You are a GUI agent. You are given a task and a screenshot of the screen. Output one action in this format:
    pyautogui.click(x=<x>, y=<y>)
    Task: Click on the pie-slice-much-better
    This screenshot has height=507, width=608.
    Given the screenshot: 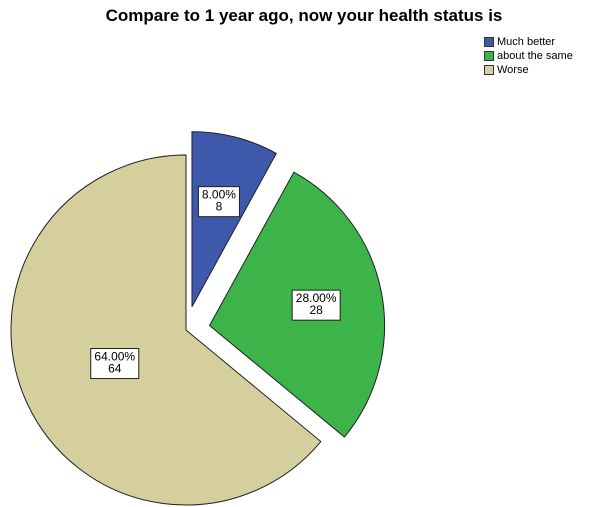 What is the action you would take?
    pyautogui.click(x=234, y=219)
    